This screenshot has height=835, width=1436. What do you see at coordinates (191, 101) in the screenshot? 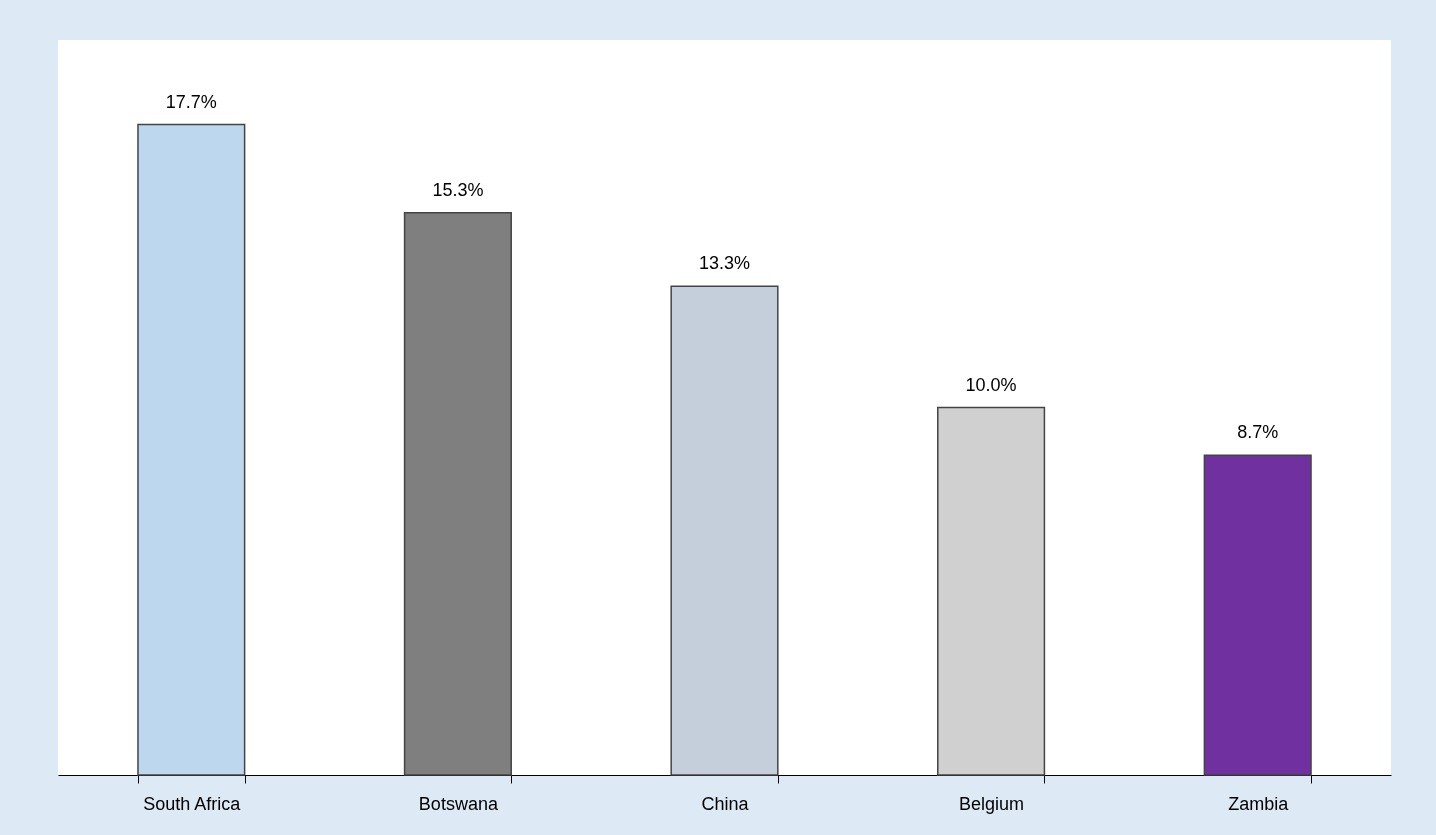
I see `data-label: 17.7%` at bounding box center [191, 101].